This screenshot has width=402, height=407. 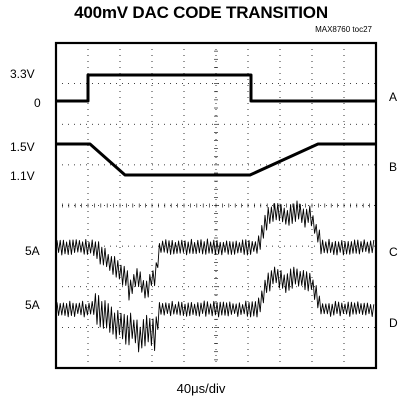 What do you see at coordinates (32, 305) in the screenshot?
I see `left-label-5a-d: 5A` at bounding box center [32, 305].